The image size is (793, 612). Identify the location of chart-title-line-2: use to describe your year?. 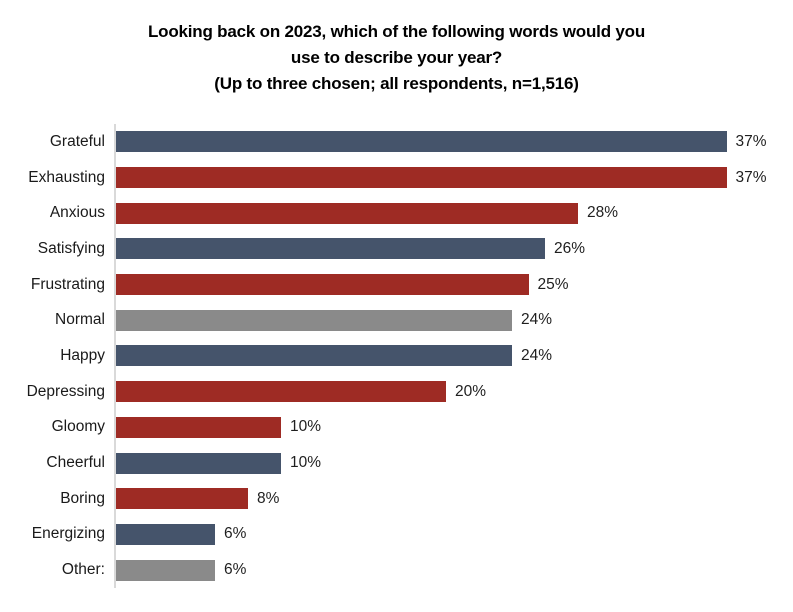
(396, 57).